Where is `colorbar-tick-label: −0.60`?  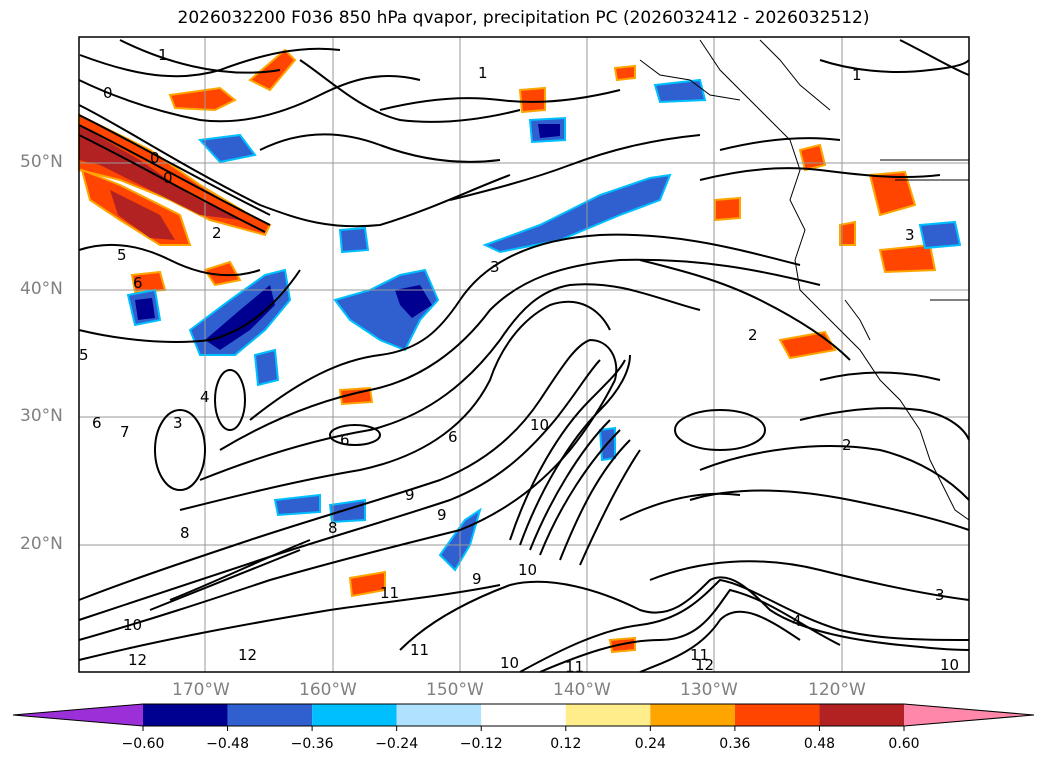
colorbar-tick-label: −0.60 is located at coordinates (143, 744).